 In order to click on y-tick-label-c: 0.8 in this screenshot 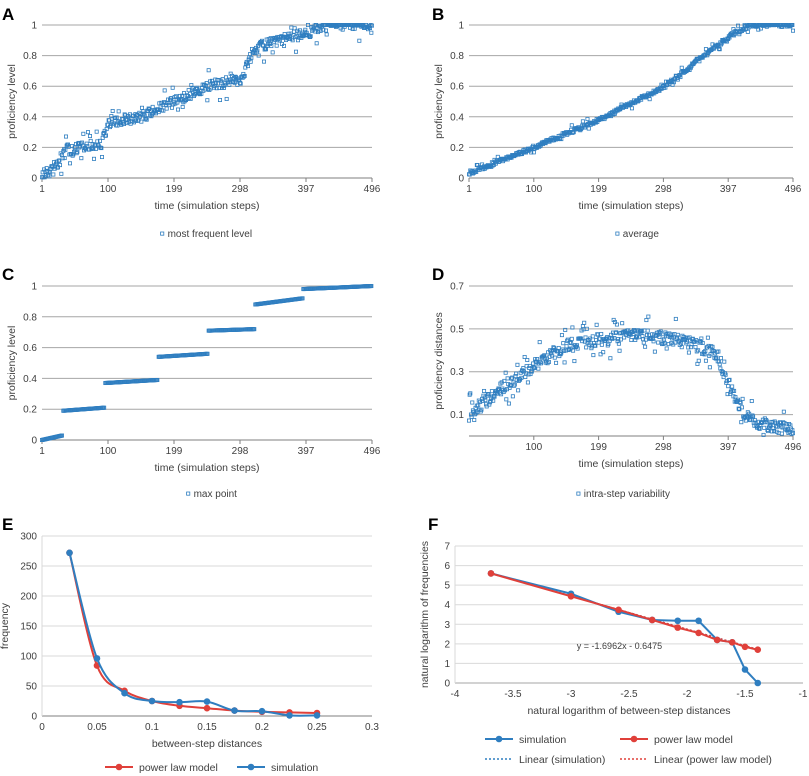, I will do `click(30, 317)`.